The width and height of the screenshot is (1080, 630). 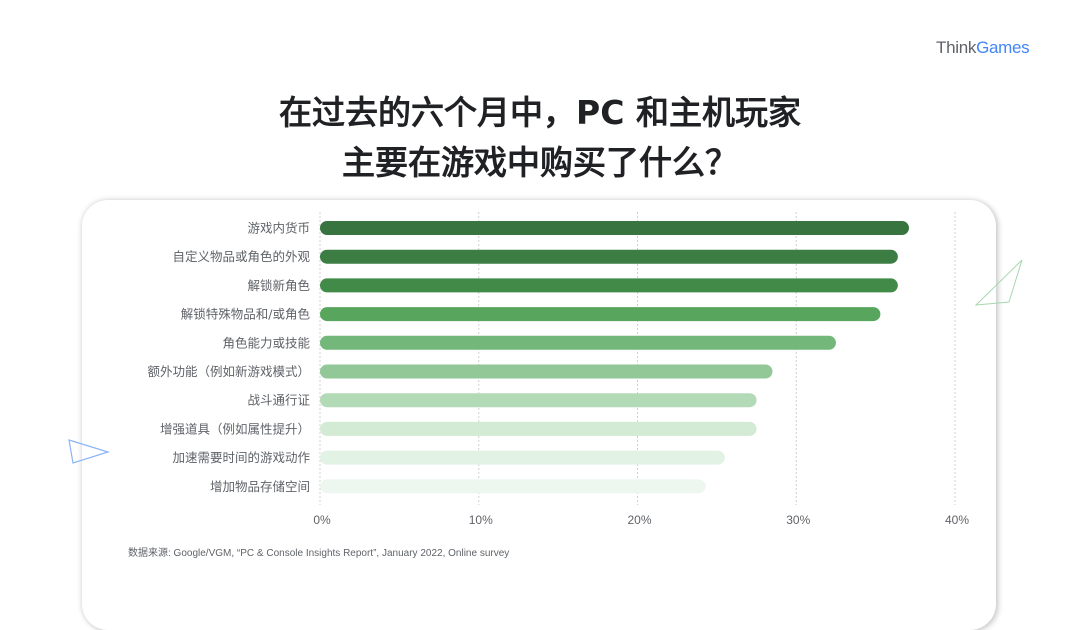 What do you see at coordinates (278, 400) in the screenshot?
I see `category-label: 战斗通行证` at bounding box center [278, 400].